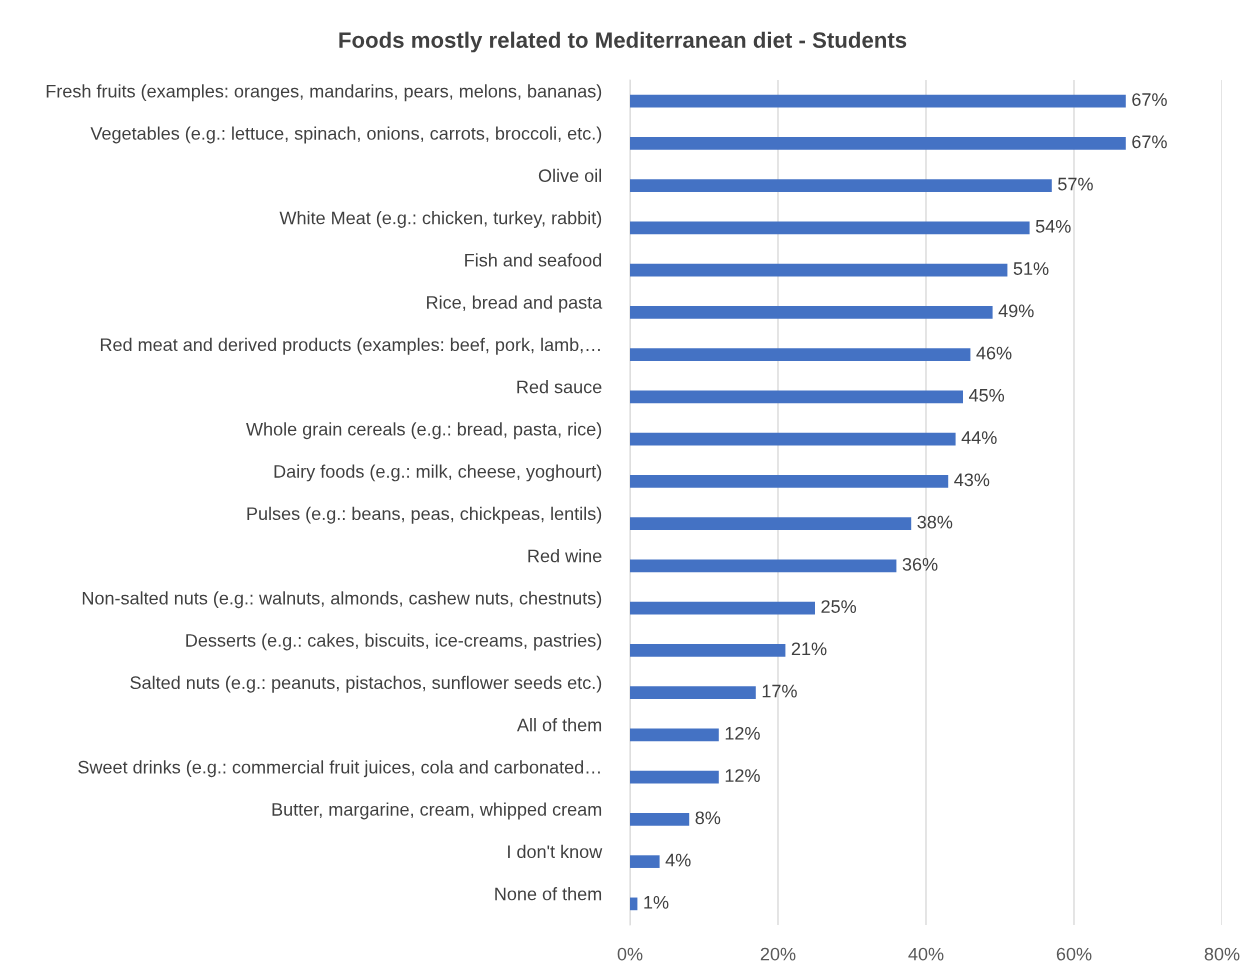  I want to click on y-tick-label: Whole grain cereals (e.g.: bread, pasta, rice), so click(424, 431).